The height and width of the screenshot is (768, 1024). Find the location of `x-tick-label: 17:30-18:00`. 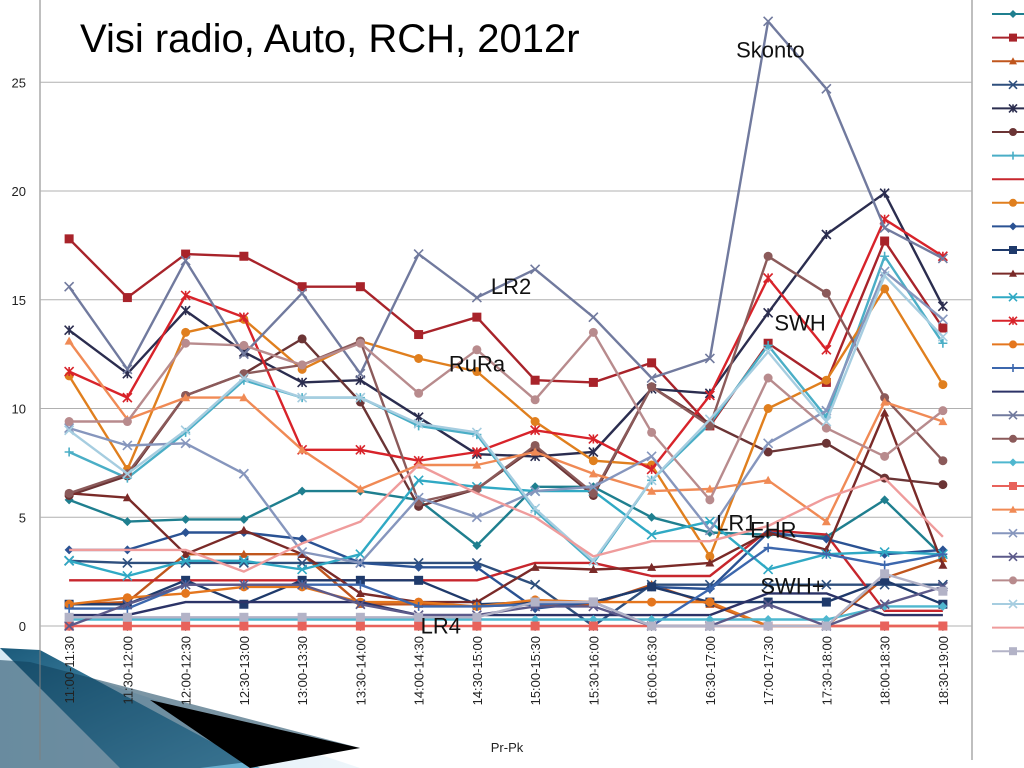

x-tick-label: 17:30-18:00 is located at coordinates (826, 670).